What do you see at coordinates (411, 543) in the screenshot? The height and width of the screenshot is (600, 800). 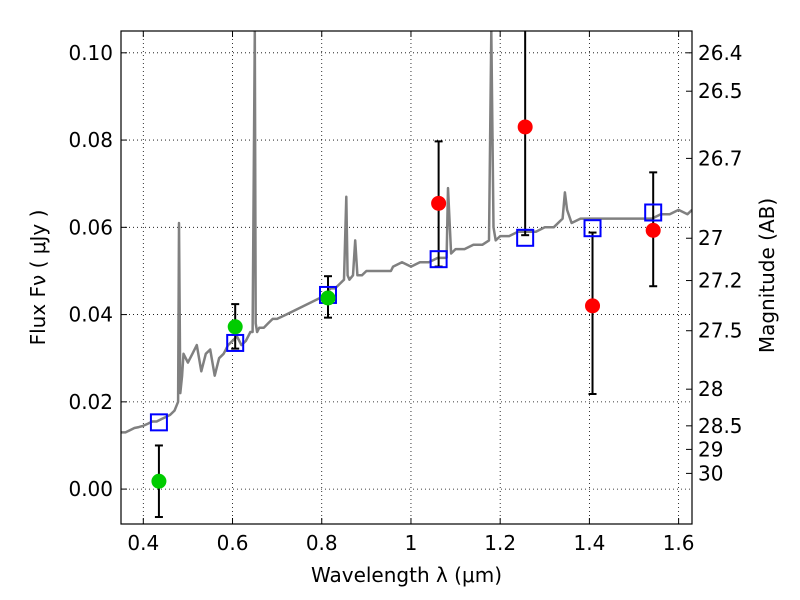 I see `x-tick-label: 1` at bounding box center [411, 543].